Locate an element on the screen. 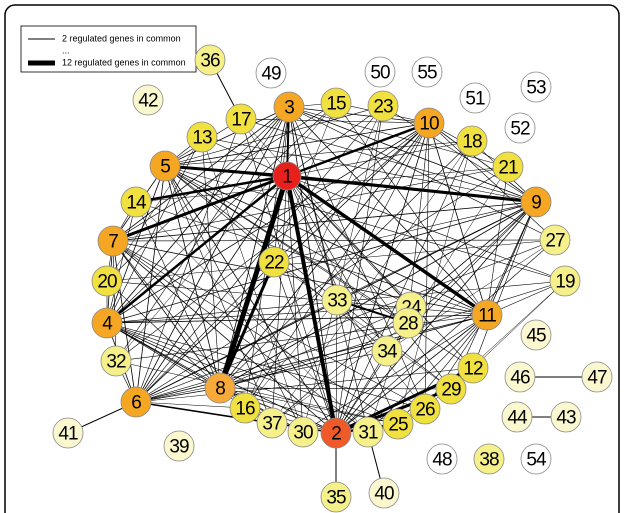 The image size is (625, 513). node-label: 20 is located at coordinates (107, 282).